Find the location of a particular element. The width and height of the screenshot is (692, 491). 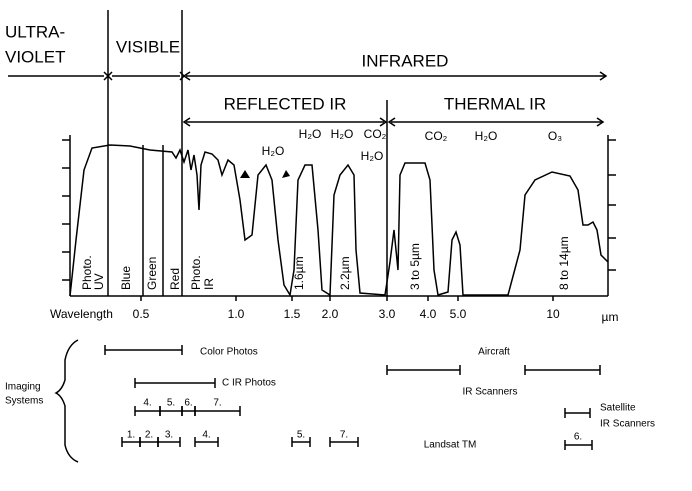

label: VISIBLE is located at coordinates (148, 46).